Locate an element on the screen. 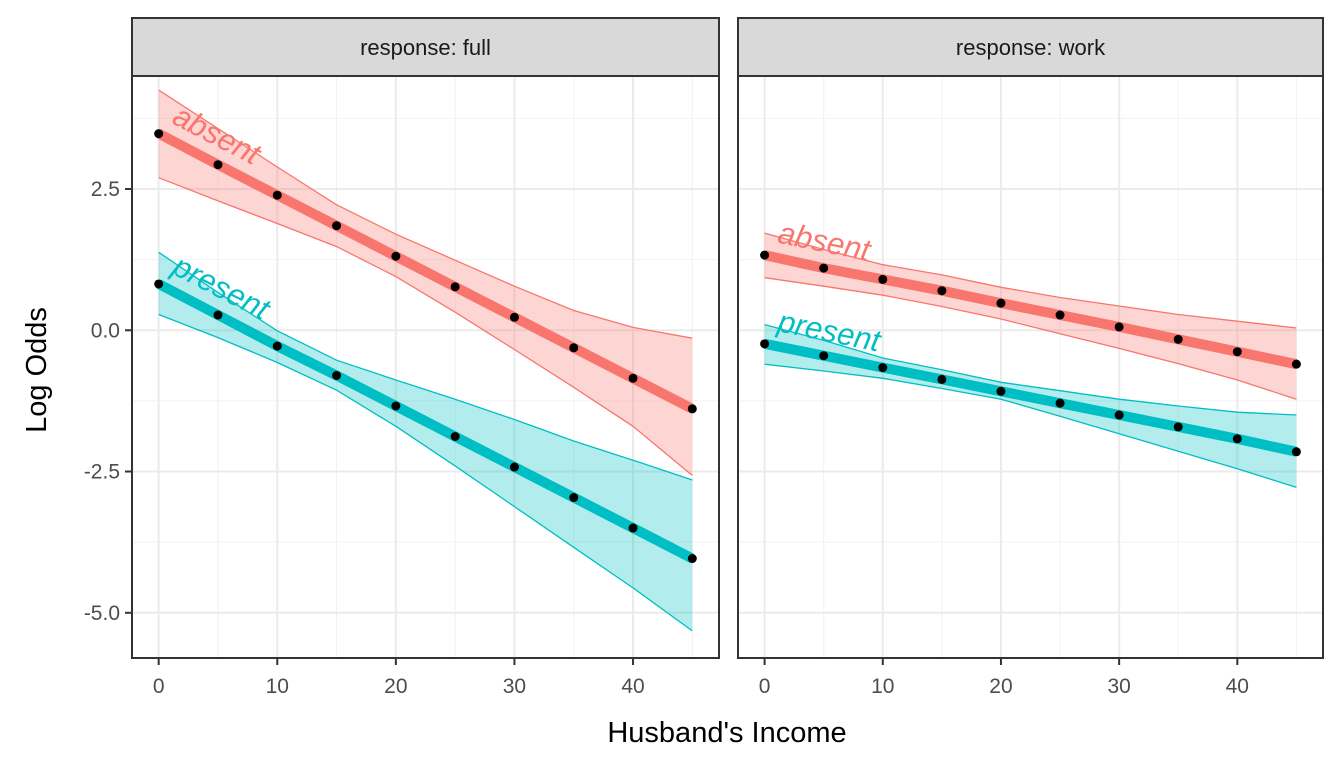  strip-label: response: full is located at coordinates (425, 47).